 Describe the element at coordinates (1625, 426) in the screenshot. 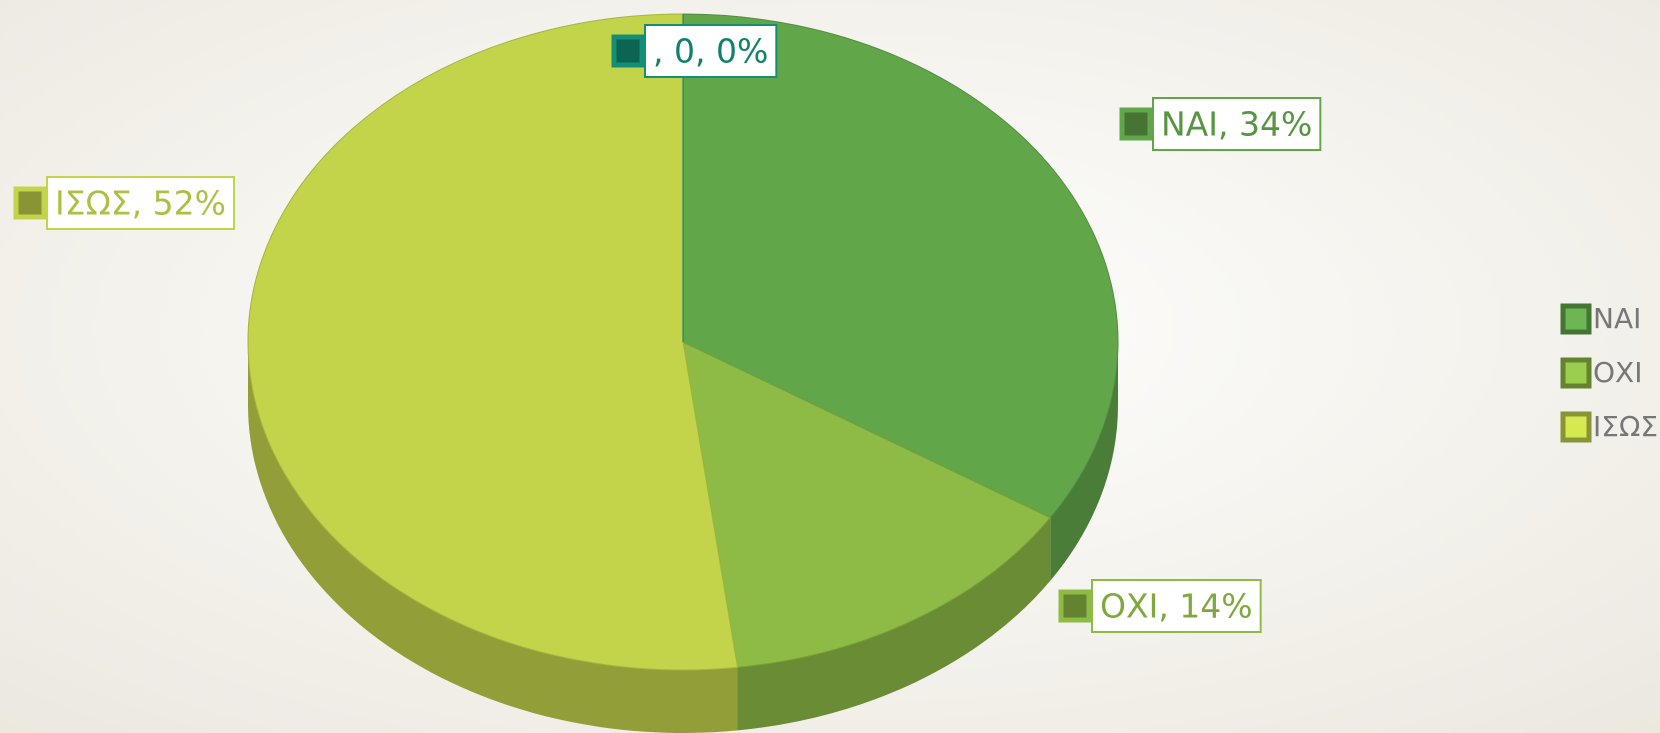

I see `legend-label: ΙΣΩΣ` at that location.